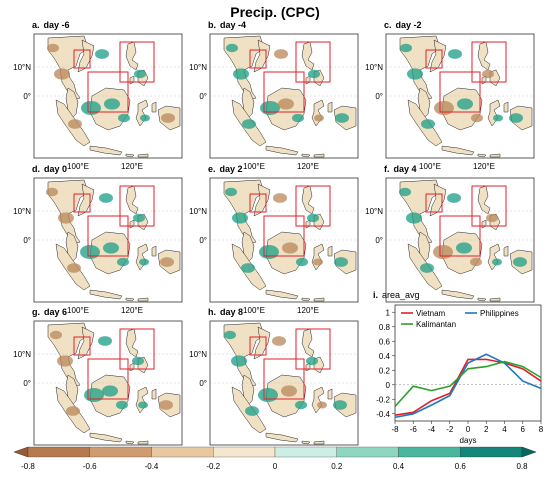 The height and width of the screenshot is (478, 550). What do you see at coordinates (499, 313) in the screenshot?
I see `legend-label: Philippines` at bounding box center [499, 313].